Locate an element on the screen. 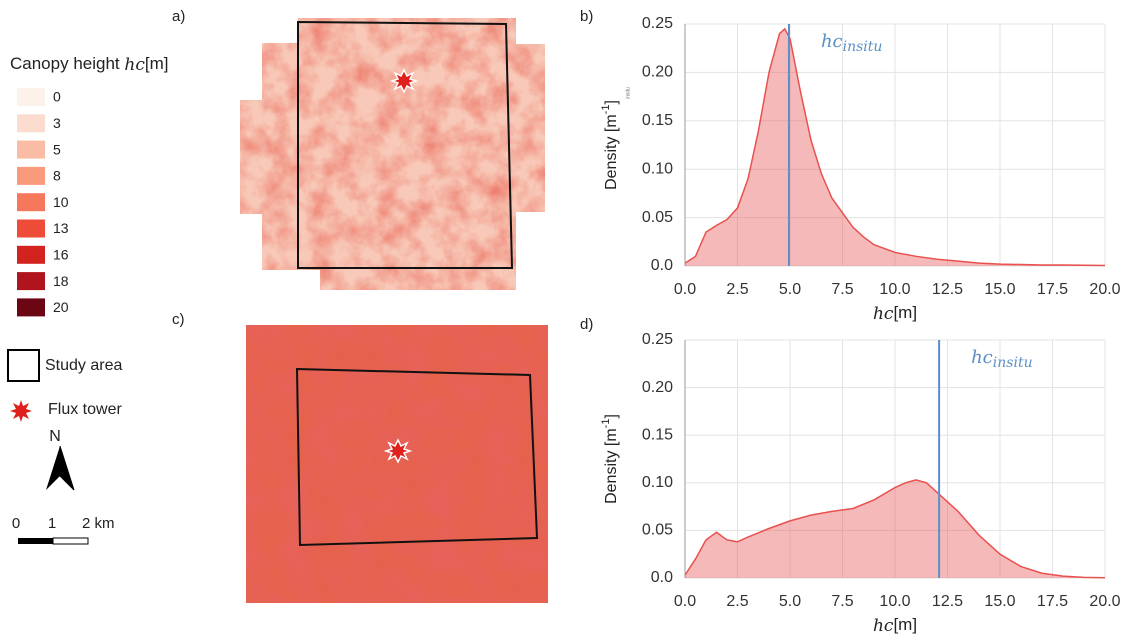 This screenshot has width=1129, height=644. map-a is located at coordinates (392, 154).